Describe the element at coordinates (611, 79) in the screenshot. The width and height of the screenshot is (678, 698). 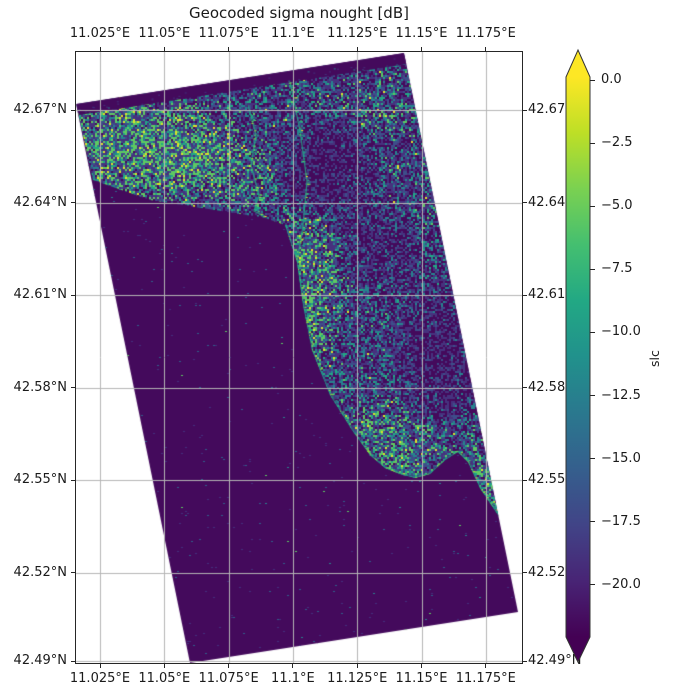
I see `colorbar-tick-label: 0.0` at that location.